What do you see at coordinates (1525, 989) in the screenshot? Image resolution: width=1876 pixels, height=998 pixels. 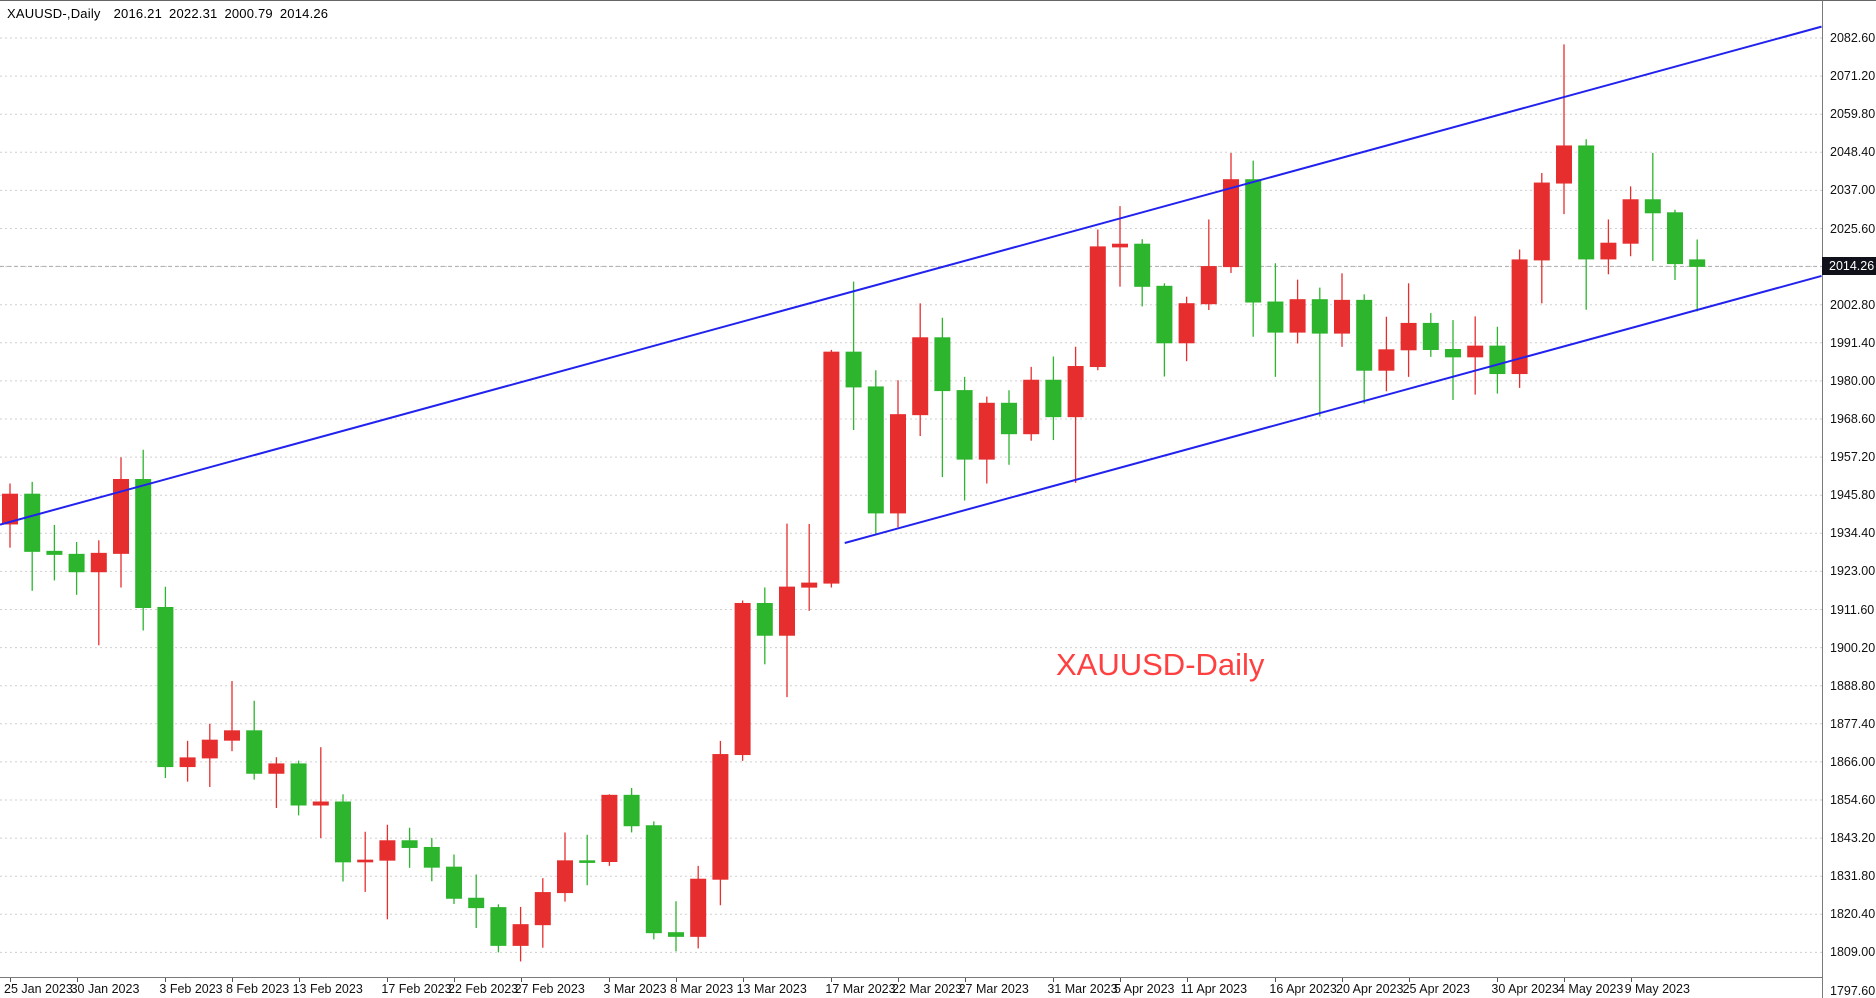 I see `time-tick-label: 30 Apr 2023` at bounding box center [1525, 989].